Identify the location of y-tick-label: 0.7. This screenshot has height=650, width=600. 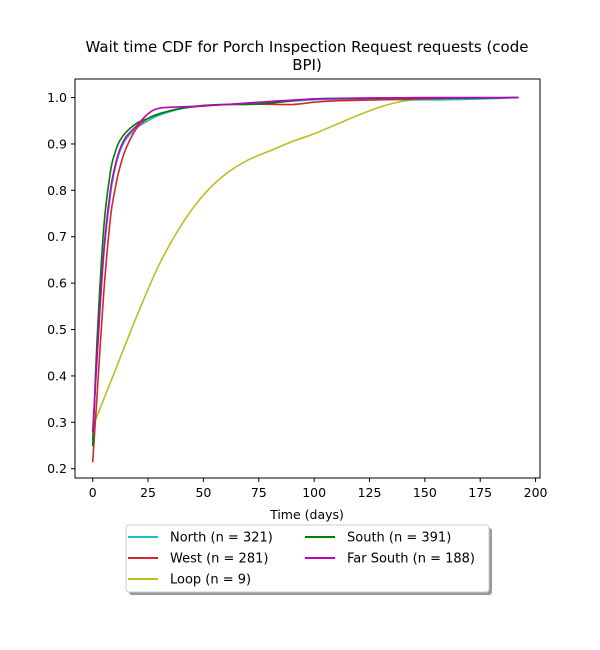
(57, 236).